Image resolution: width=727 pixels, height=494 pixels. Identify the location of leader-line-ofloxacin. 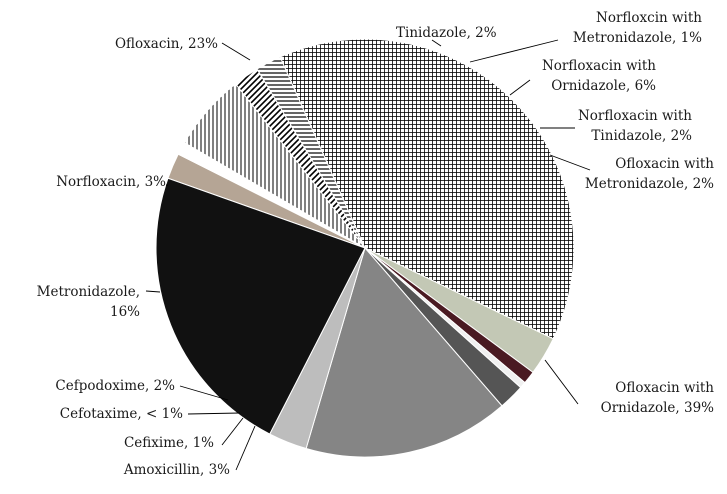
(236, 51).